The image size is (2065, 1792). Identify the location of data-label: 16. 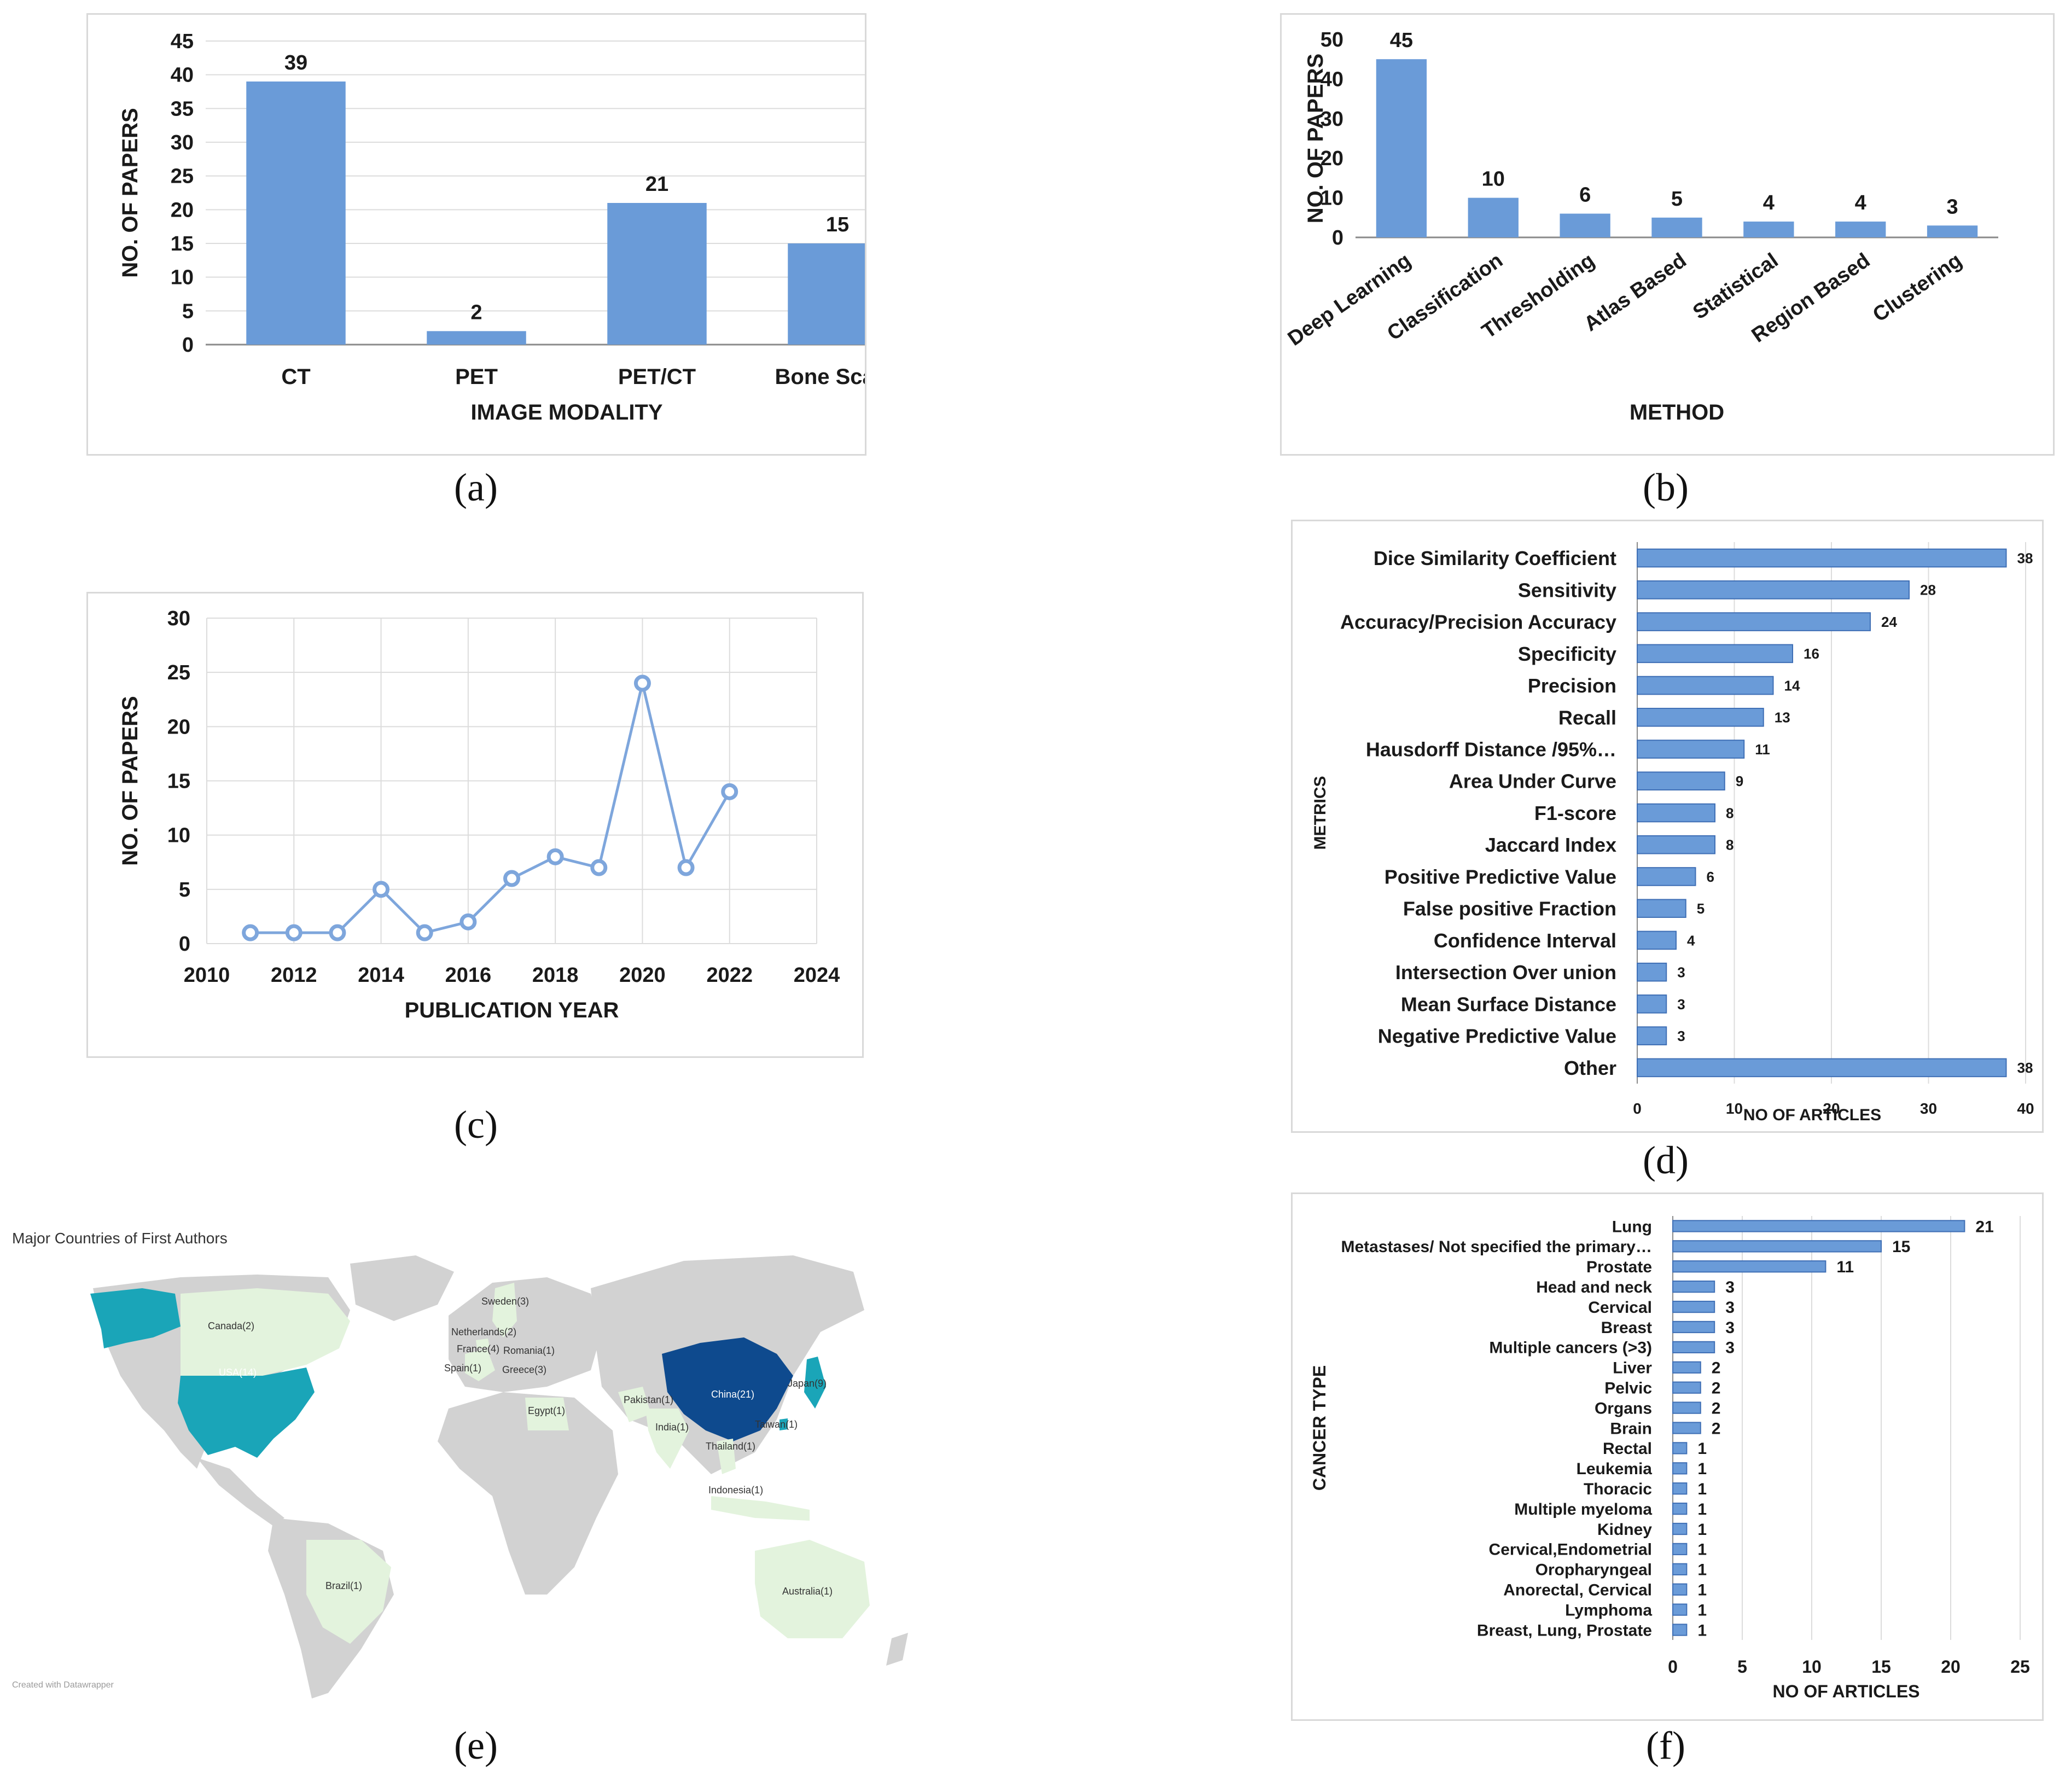
(1812, 654).